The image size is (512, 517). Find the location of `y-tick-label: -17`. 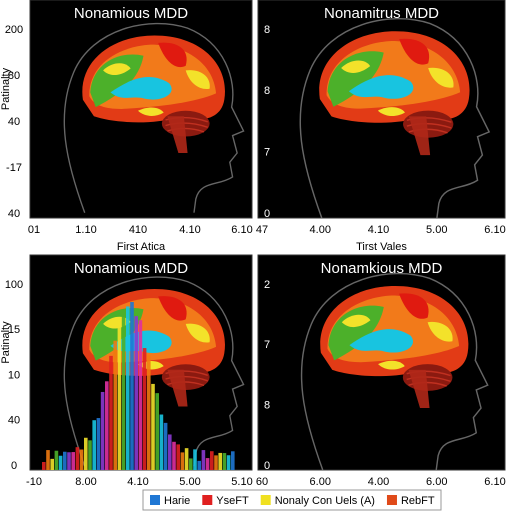

y-tick-label: -17 is located at coordinates (14, 168).